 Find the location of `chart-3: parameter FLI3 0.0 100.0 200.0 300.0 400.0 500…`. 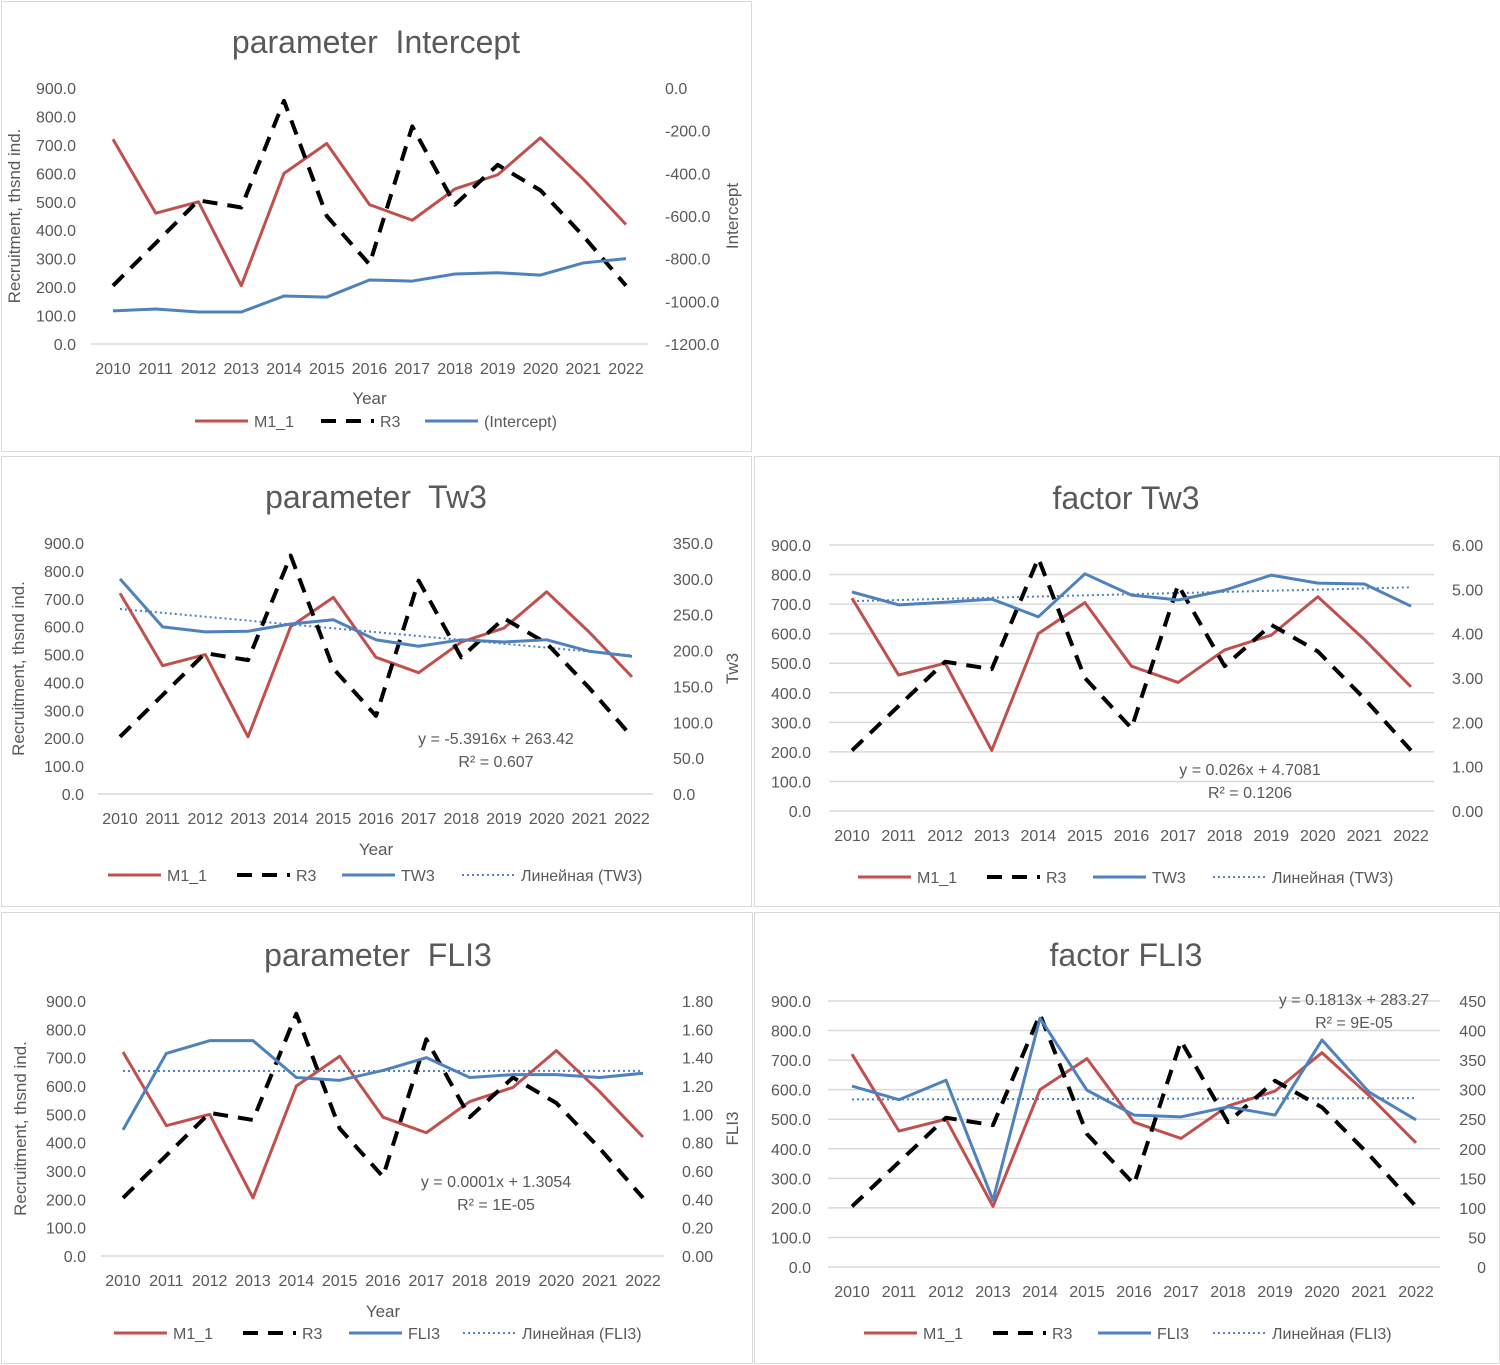

chart-3: parameter FLI3 0.0 100.0 200.0 300.0 400.0 500… is located at coordinates (376, 1140).